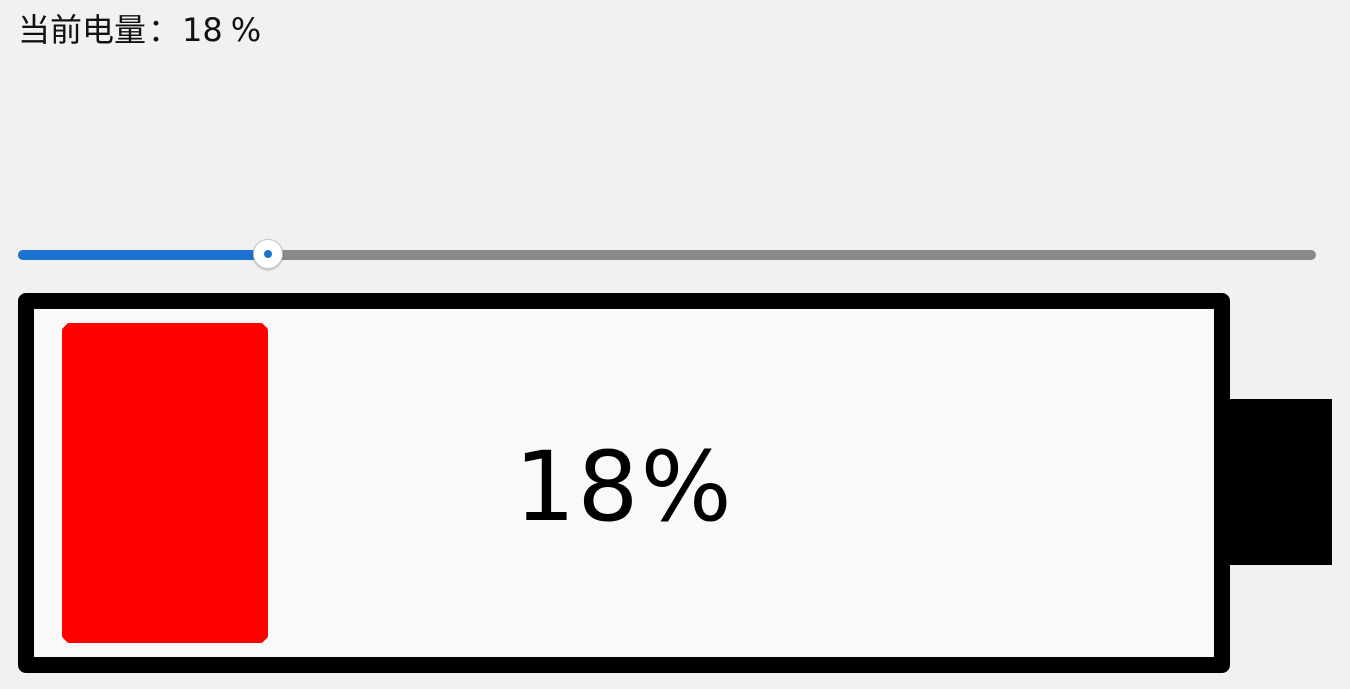 This screenshot has width=1350, height=689. What do you see at coordinates (1281, 482) in the screenshot?
I see `battery-terminal-cap` at bounding box center [1281, 482].